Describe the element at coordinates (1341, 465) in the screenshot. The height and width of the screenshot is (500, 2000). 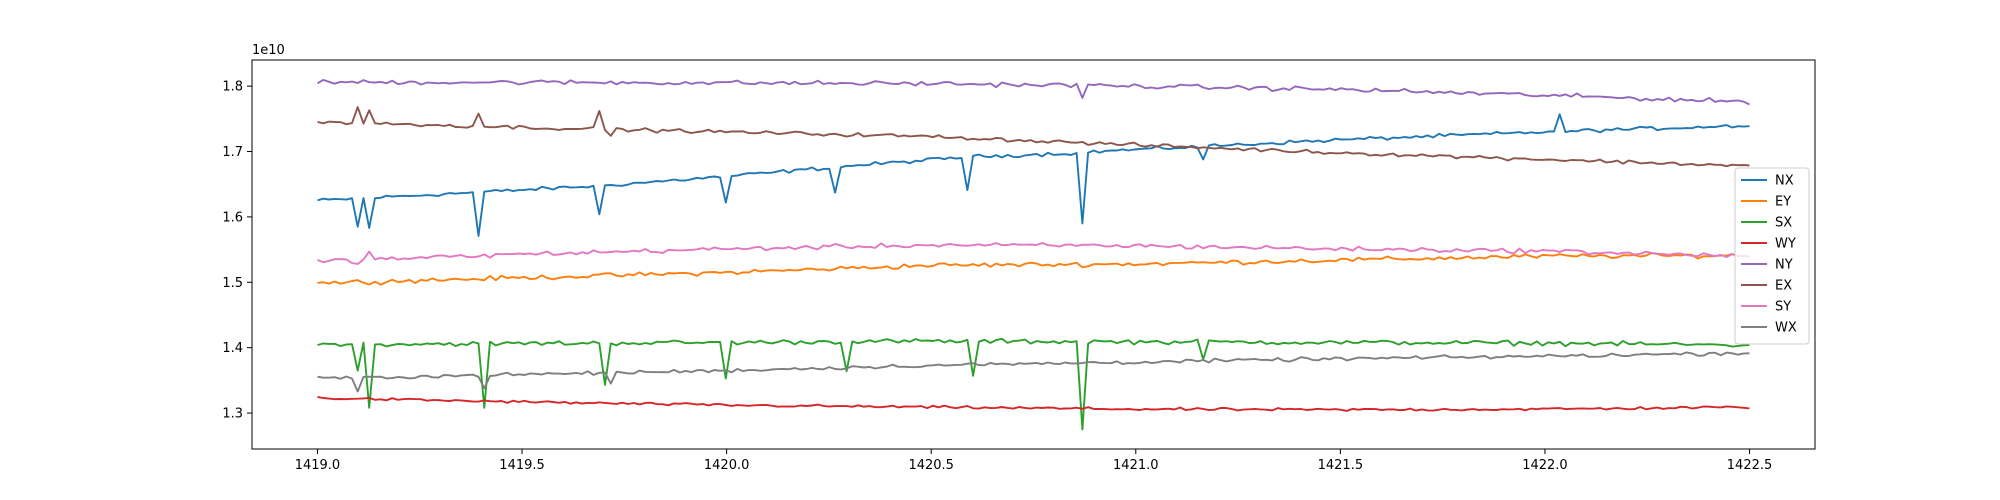
I see `x-tick-label: 1421.5` at that location.